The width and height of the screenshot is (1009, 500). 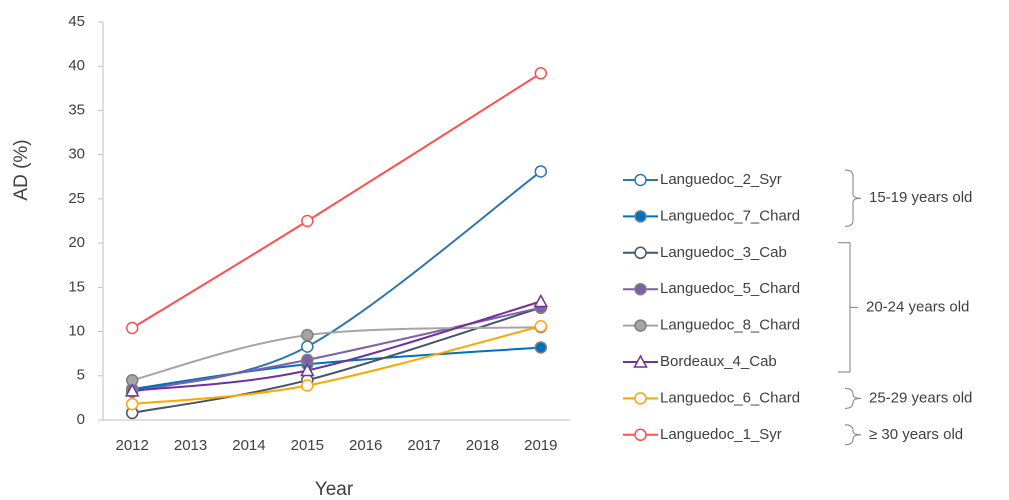 What do you see at coordinates (76, 286) in the screenshot?
I see `y-tick-label: 15` at bounding box center [76, 286].